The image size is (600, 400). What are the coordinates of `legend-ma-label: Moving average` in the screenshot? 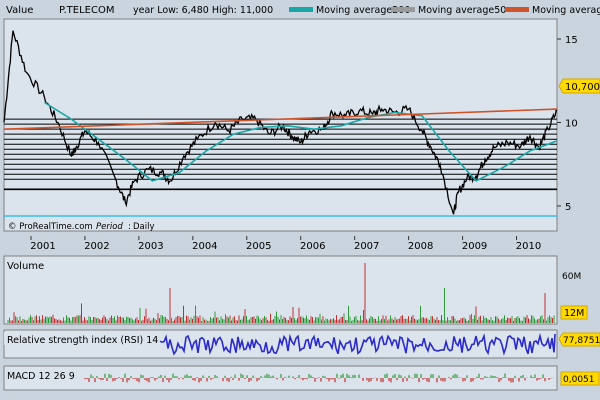 It's located at (566, 10).